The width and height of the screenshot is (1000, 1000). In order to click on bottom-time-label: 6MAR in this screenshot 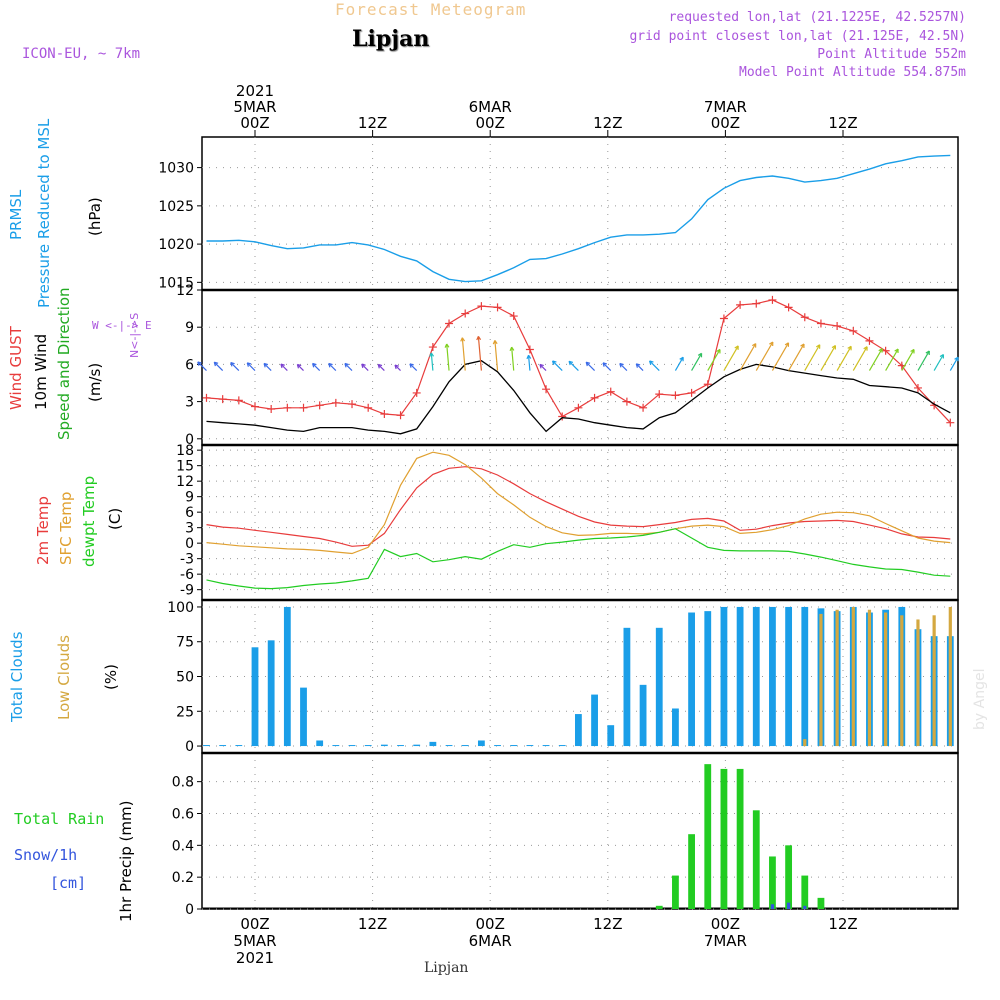, I will do `click(490, 941)`.